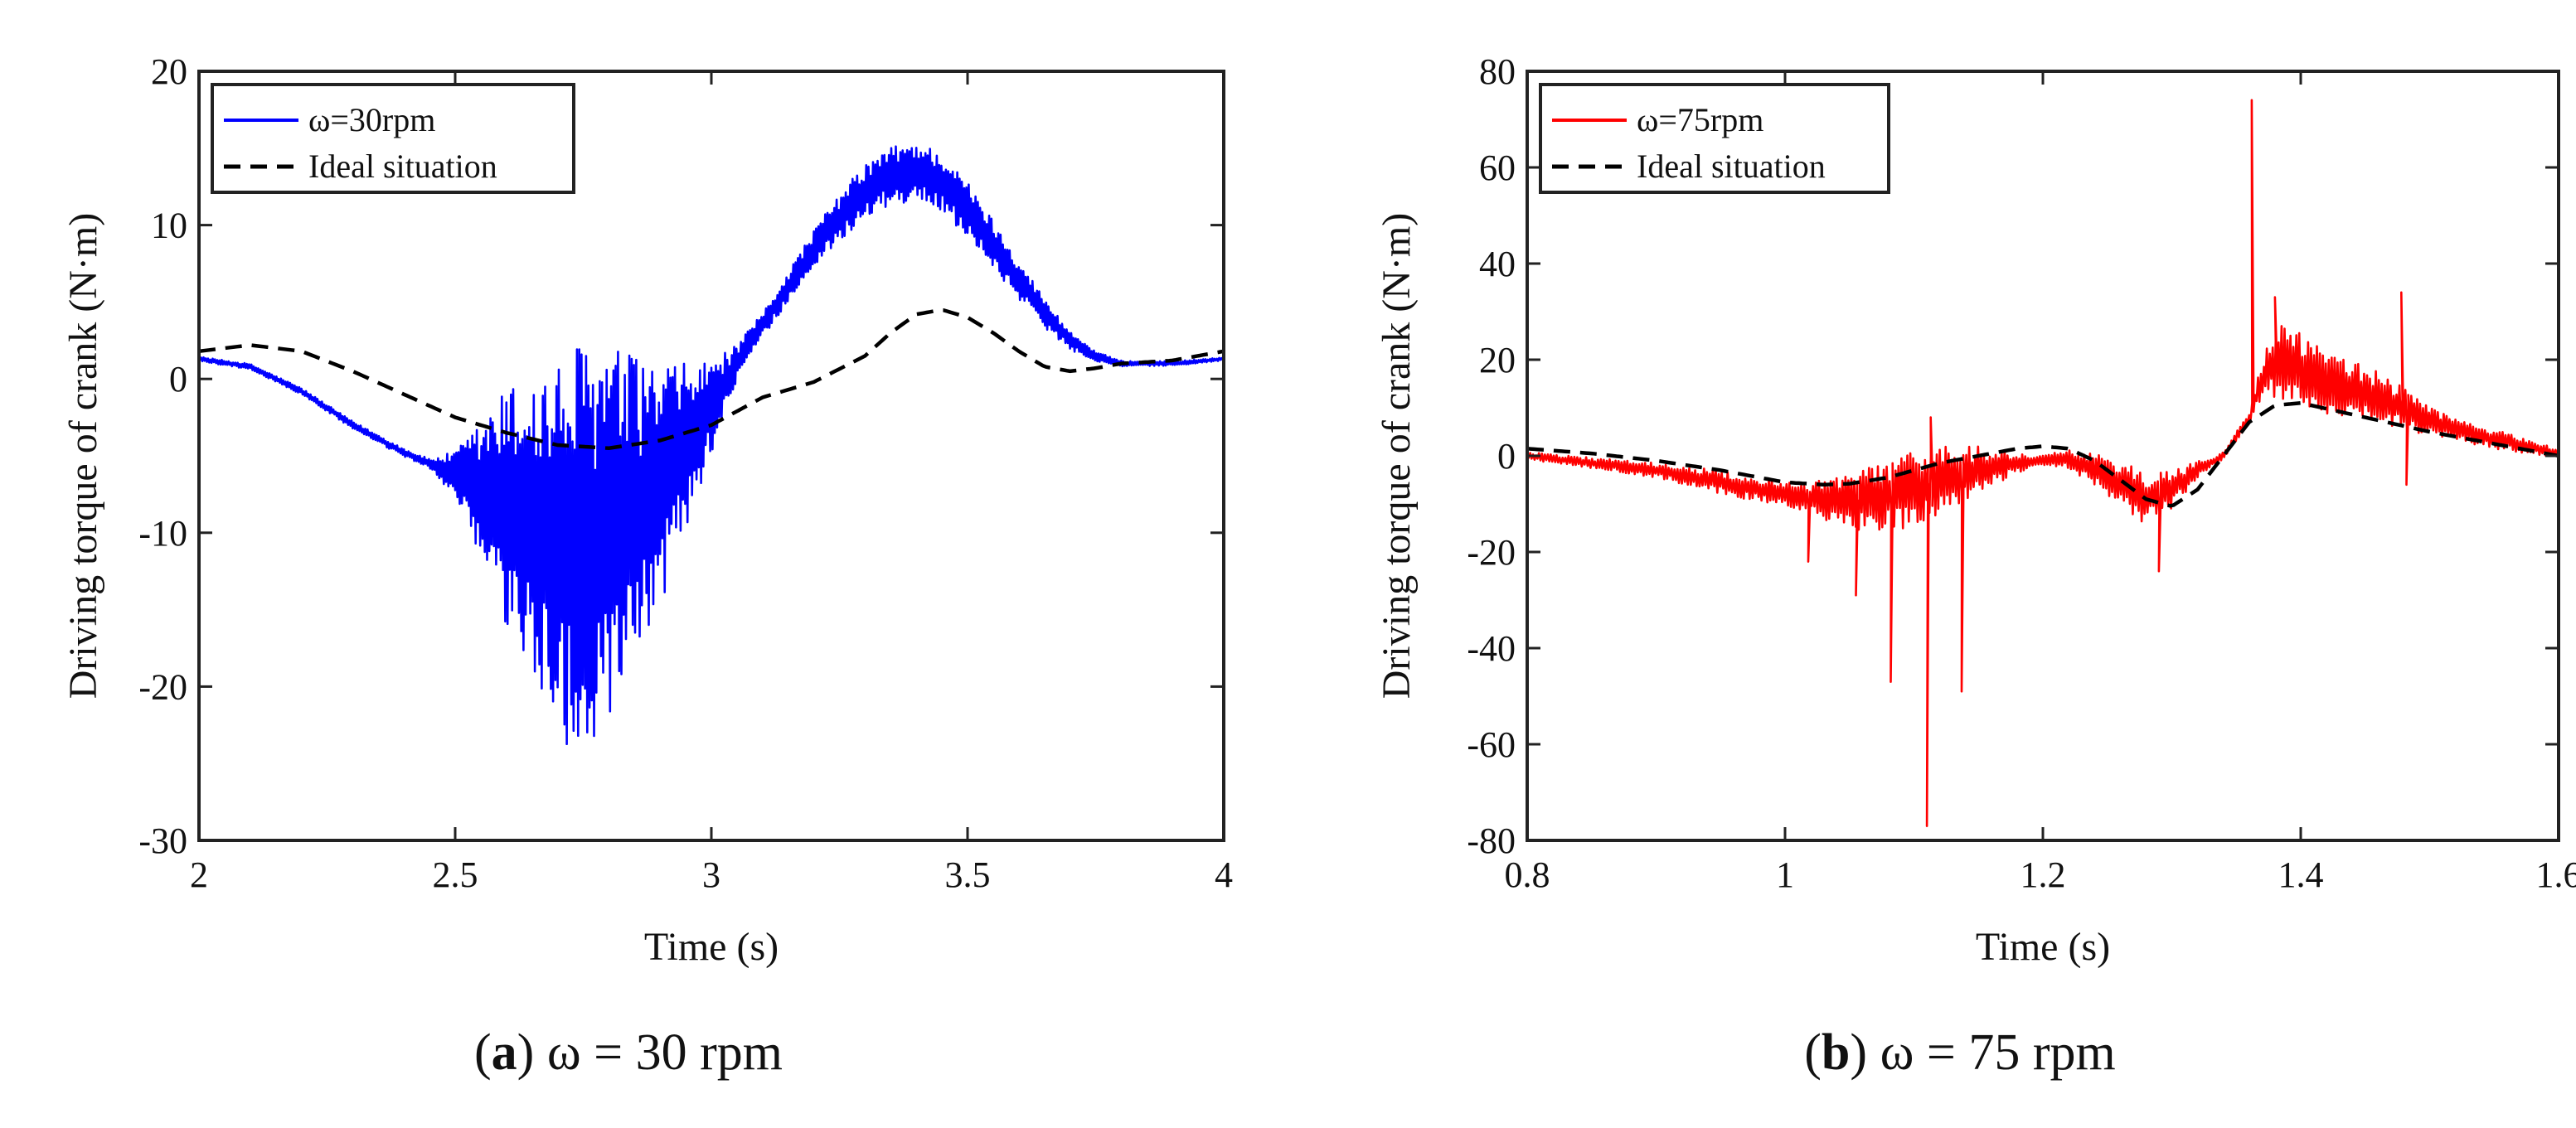  I want to click on chart-b-legend-box, so click(1714, 138).